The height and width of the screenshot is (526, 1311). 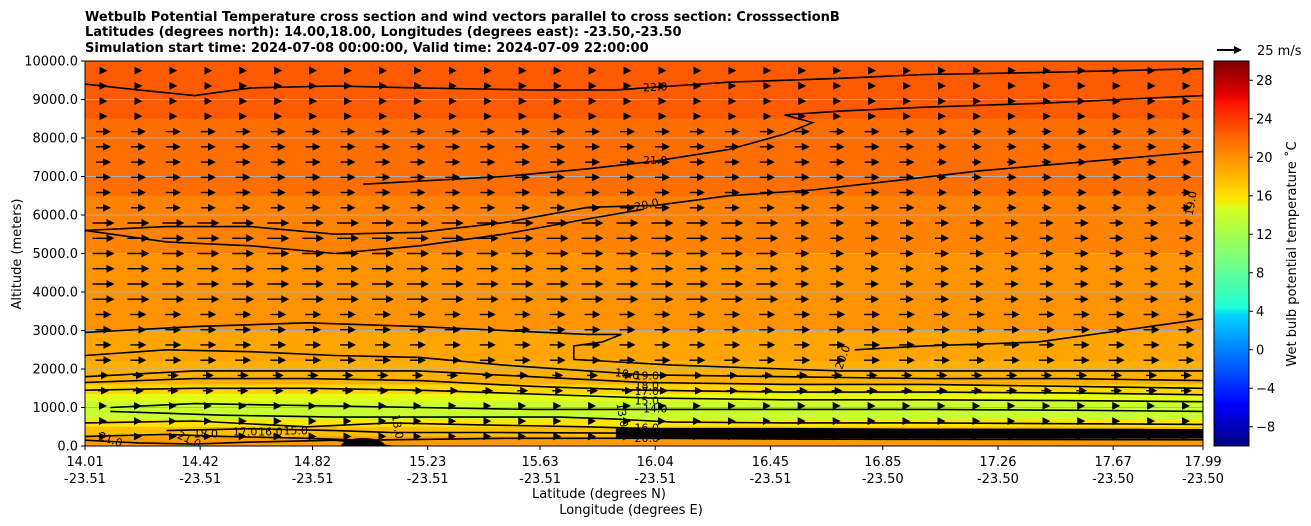 What do you see at coordinates (1260, 273) in the screenshot?
I see `colorbar-tick-label: 8` at bounding box center [1260, 273].